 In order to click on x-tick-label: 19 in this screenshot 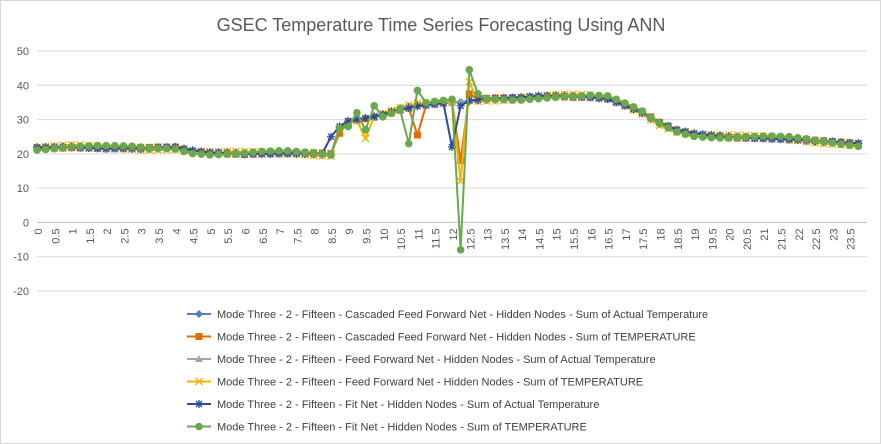, I will do `click(696, 234)`.